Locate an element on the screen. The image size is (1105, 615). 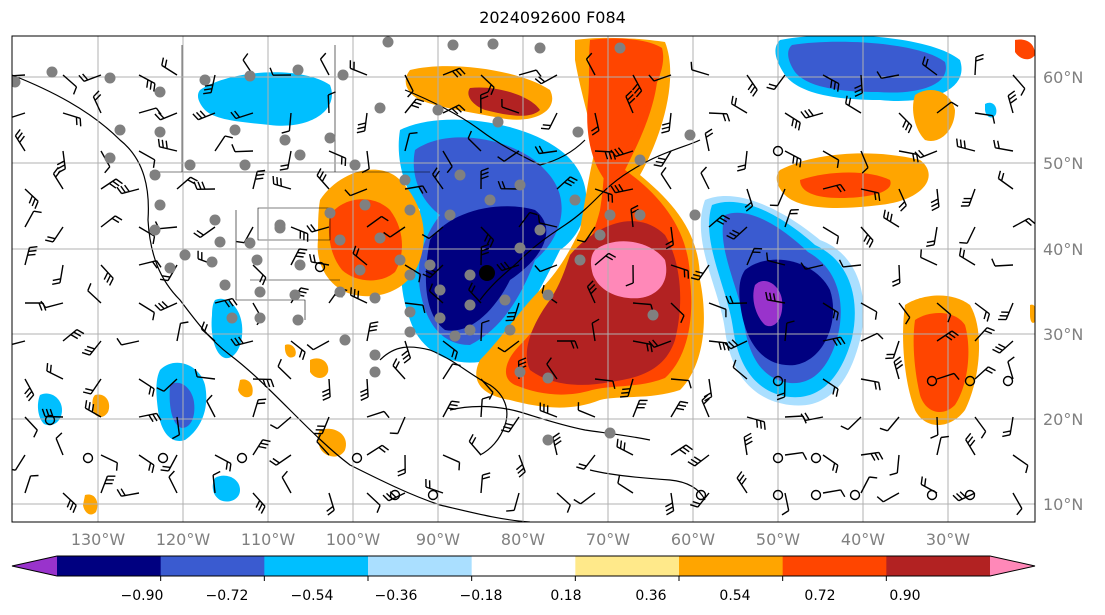
lat-label: 50°N is located at coordinates (1063, 163).